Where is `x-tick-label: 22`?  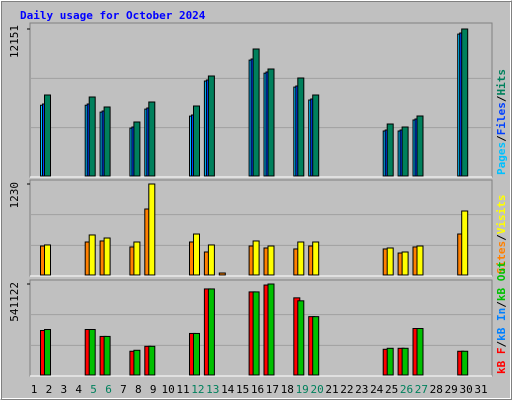 x-tick-label: 22 is located at coordinates (346, 389).